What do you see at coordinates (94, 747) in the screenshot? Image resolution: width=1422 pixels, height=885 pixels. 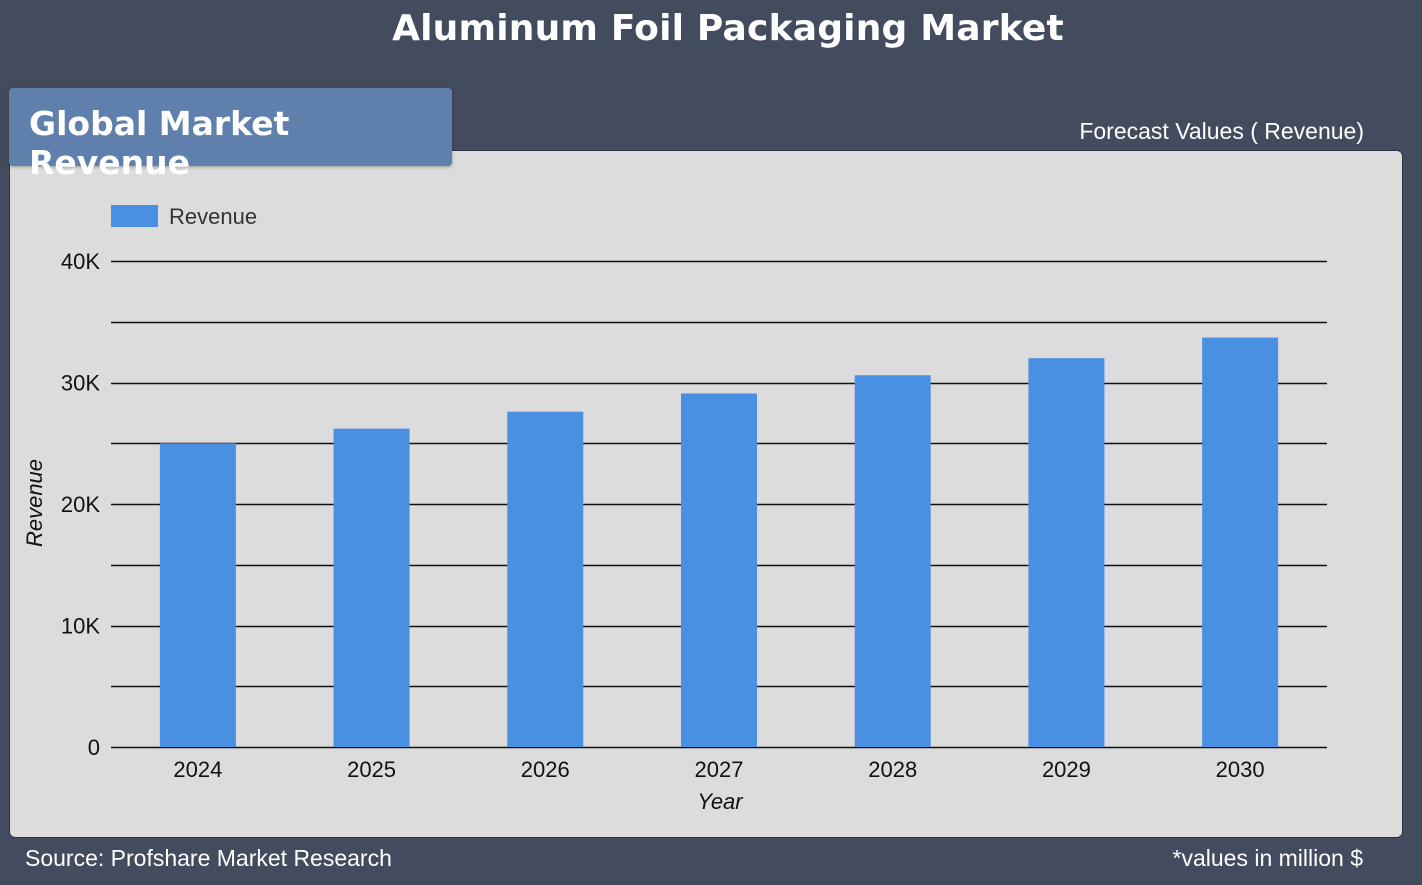 I see `y-tick-label: 0` at bounding box center [94, 747].